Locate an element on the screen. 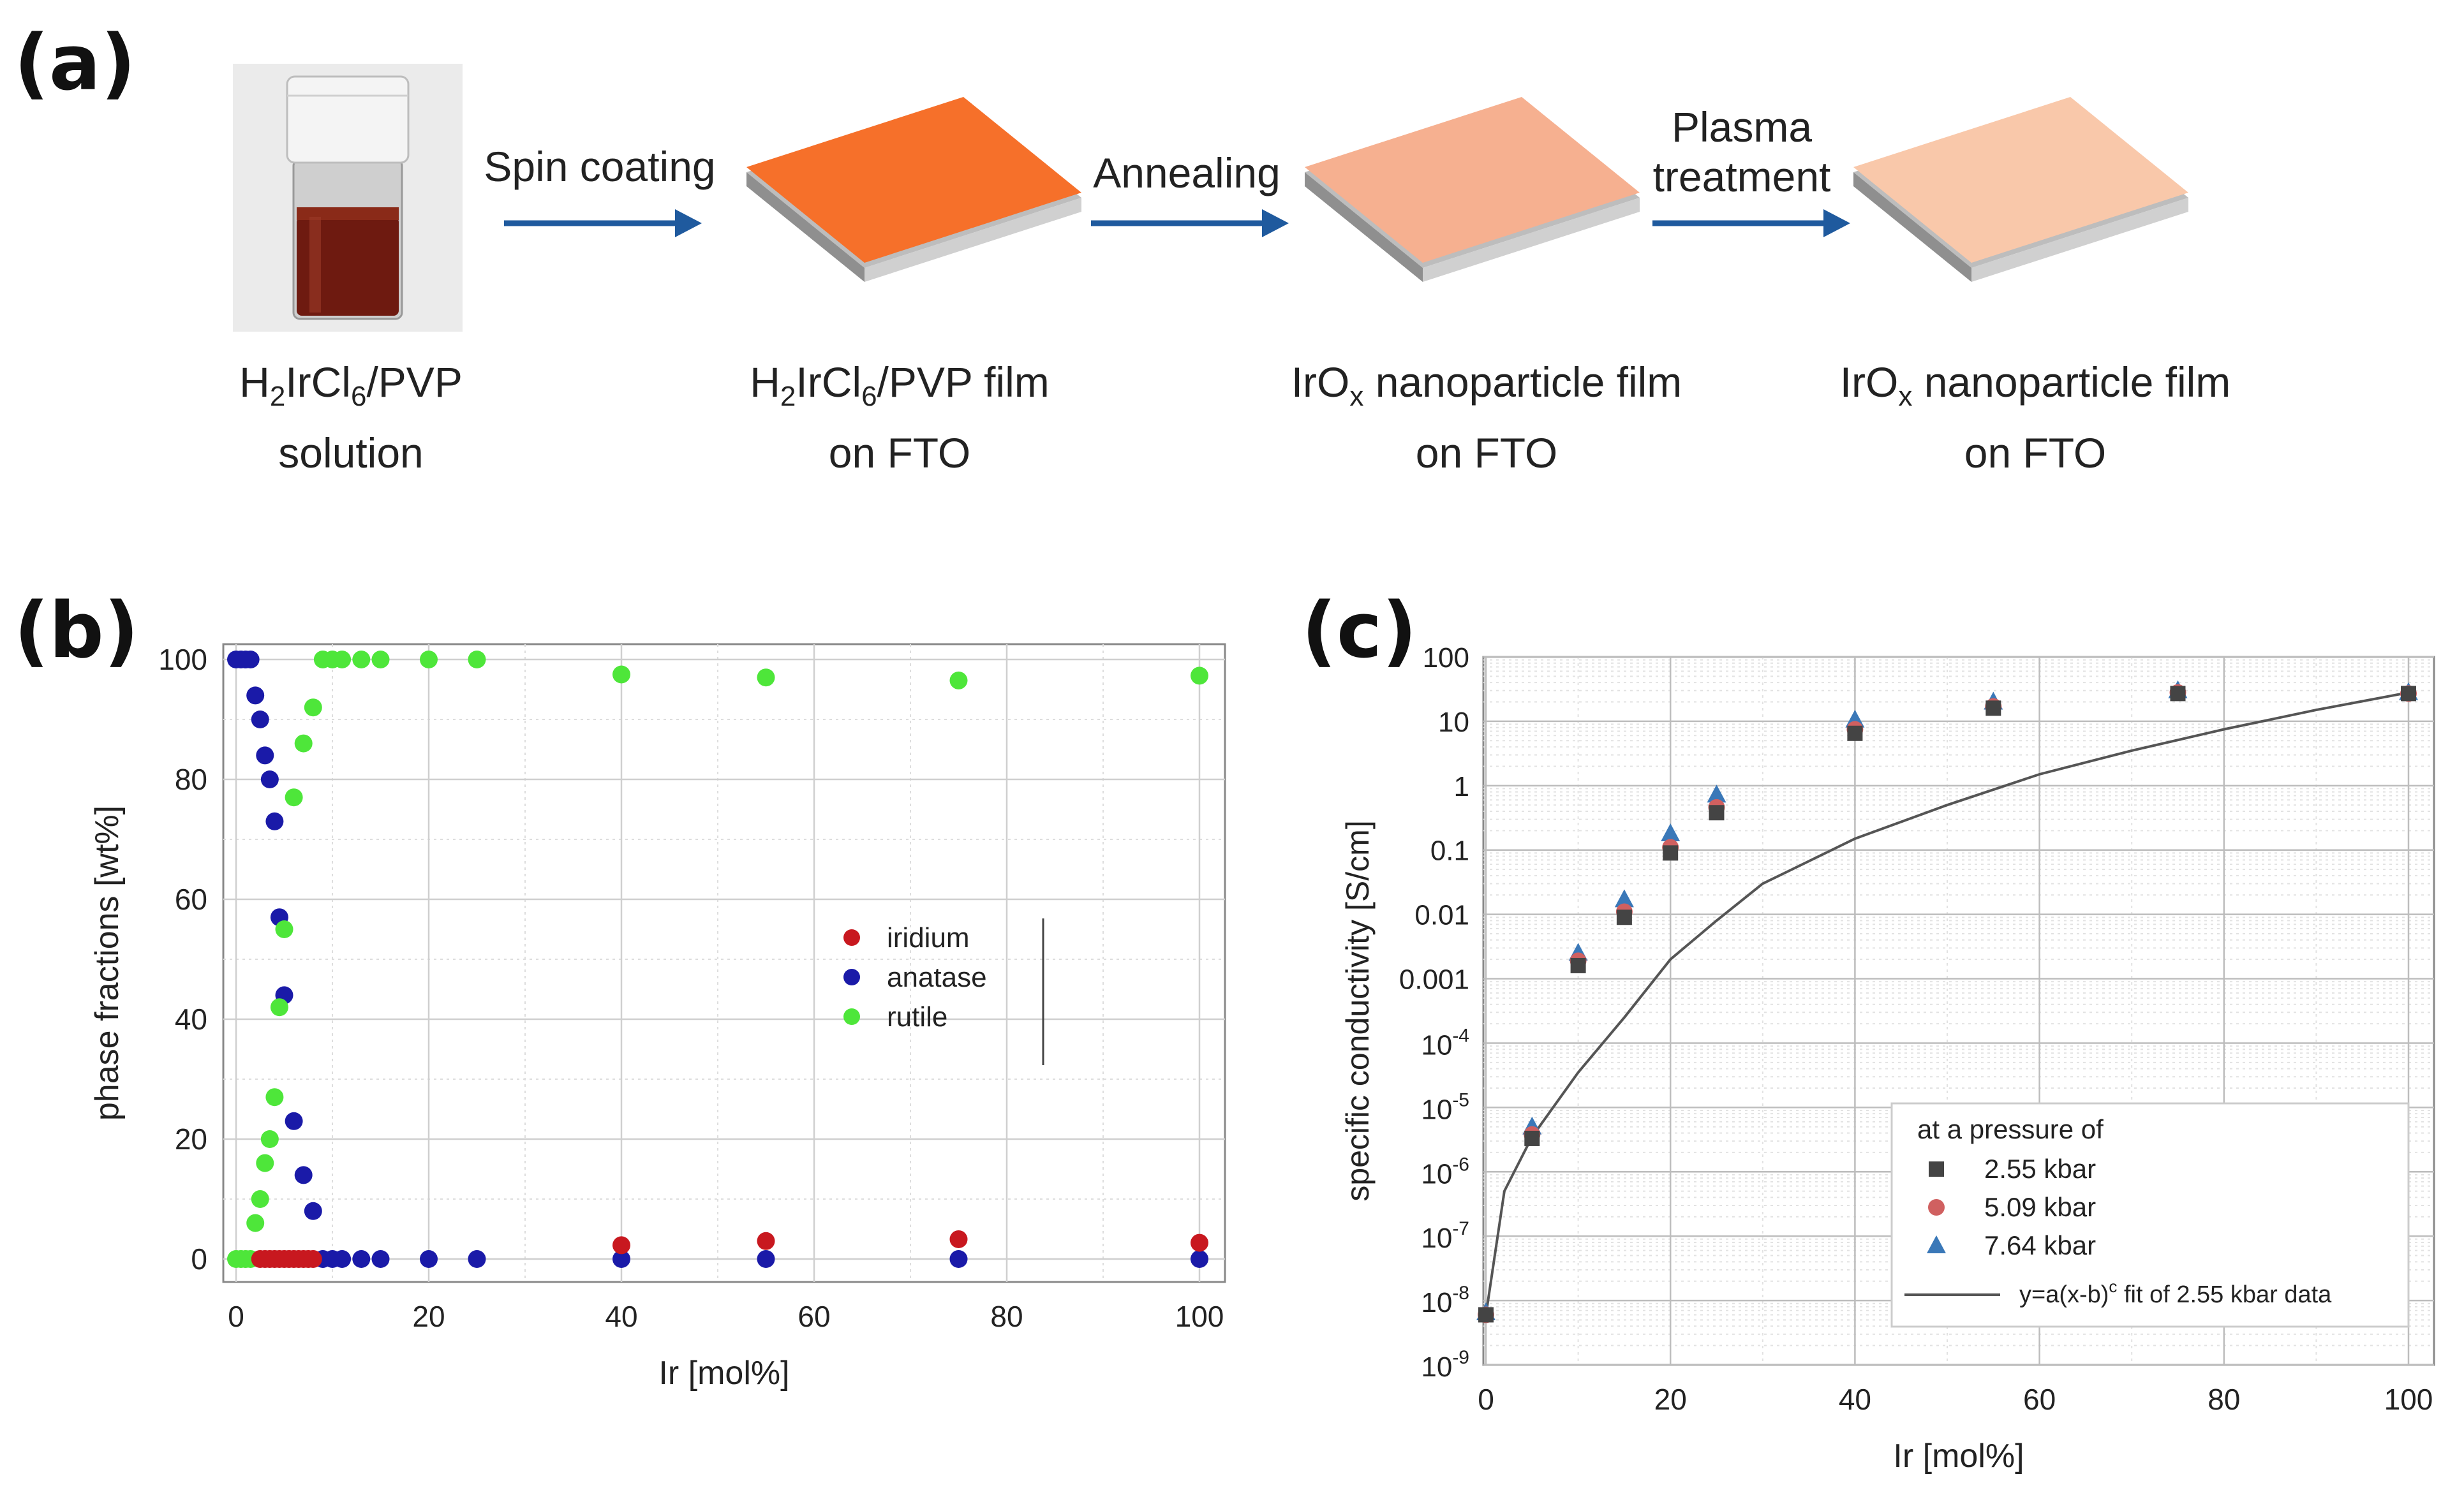  arrow-label-spin-coating: Spin coating is located at coordinates (600, 166).